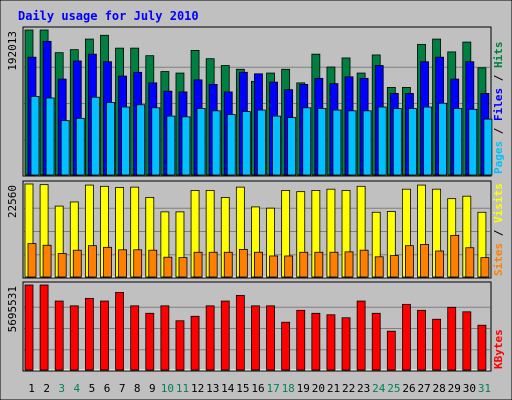 This screenshot has width=512, height=400. Describe the element at coordinates (12, 309) in the screenshot. I see `axis-max-label: 5695531` at that location.